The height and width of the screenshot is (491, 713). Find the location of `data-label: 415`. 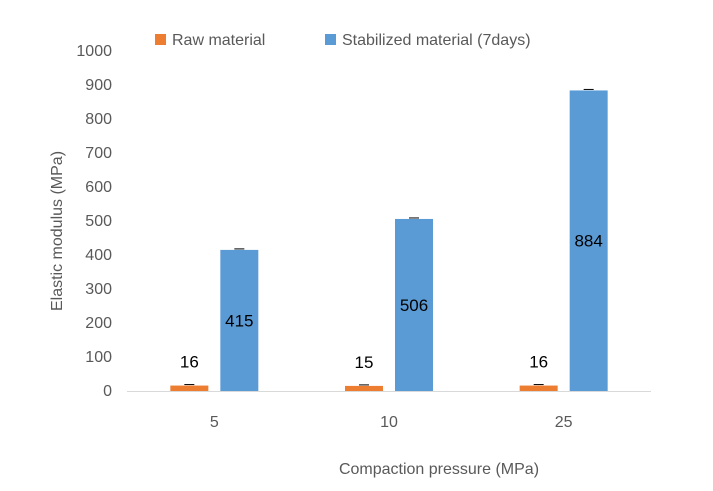

data-label: 415 is located at coordinates (239, 320).